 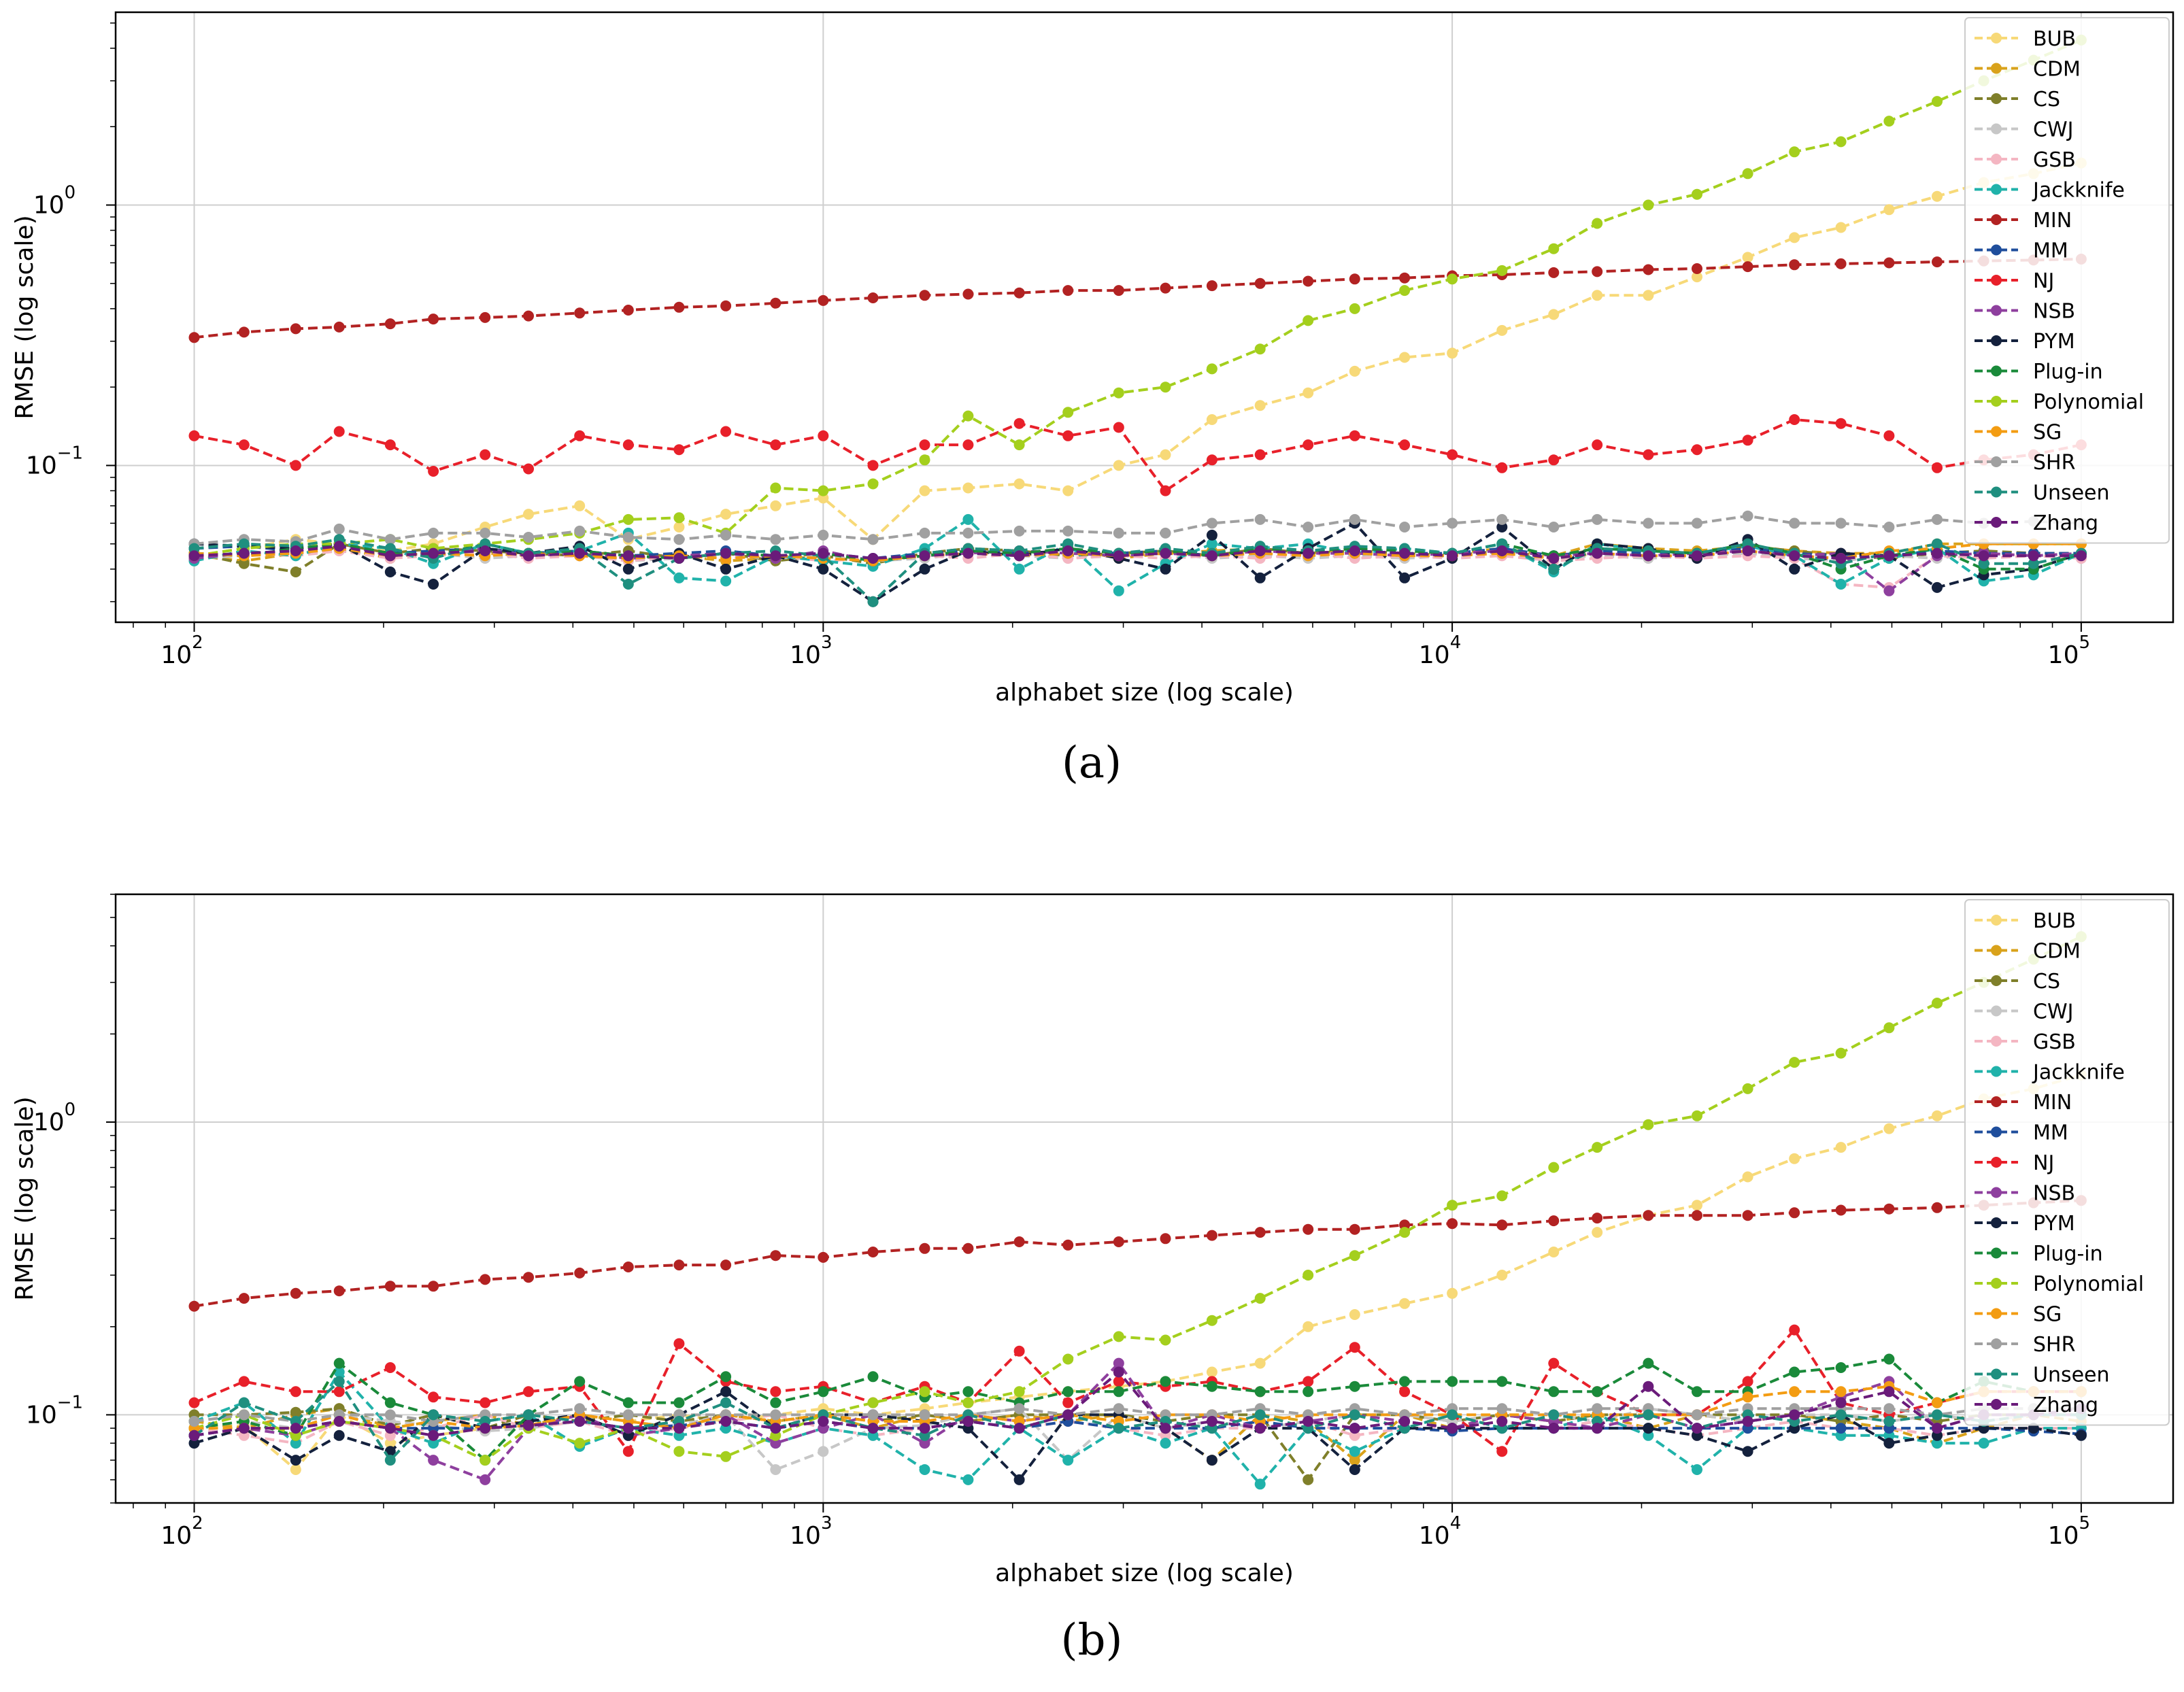 What do you see at coordinates (1145, 1573) in the screenshot?
I see `x-axis-label: alphabet size (log scale)` at bounding box center [1145, 1573].